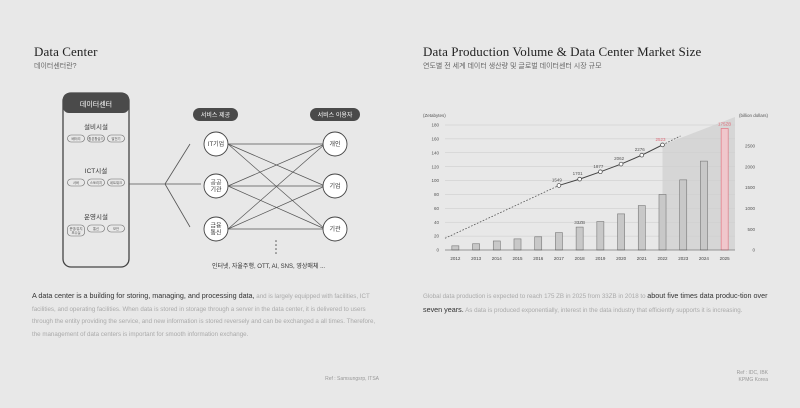 This screenshot has width=800, height=408. I want to click on y-left-tick-label: 180, so click(435, 125).